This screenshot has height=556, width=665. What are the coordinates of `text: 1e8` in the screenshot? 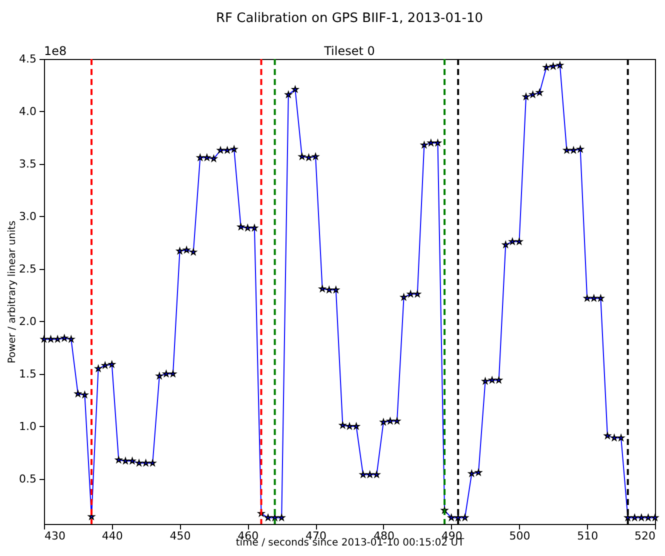 It's located at (55, 51).